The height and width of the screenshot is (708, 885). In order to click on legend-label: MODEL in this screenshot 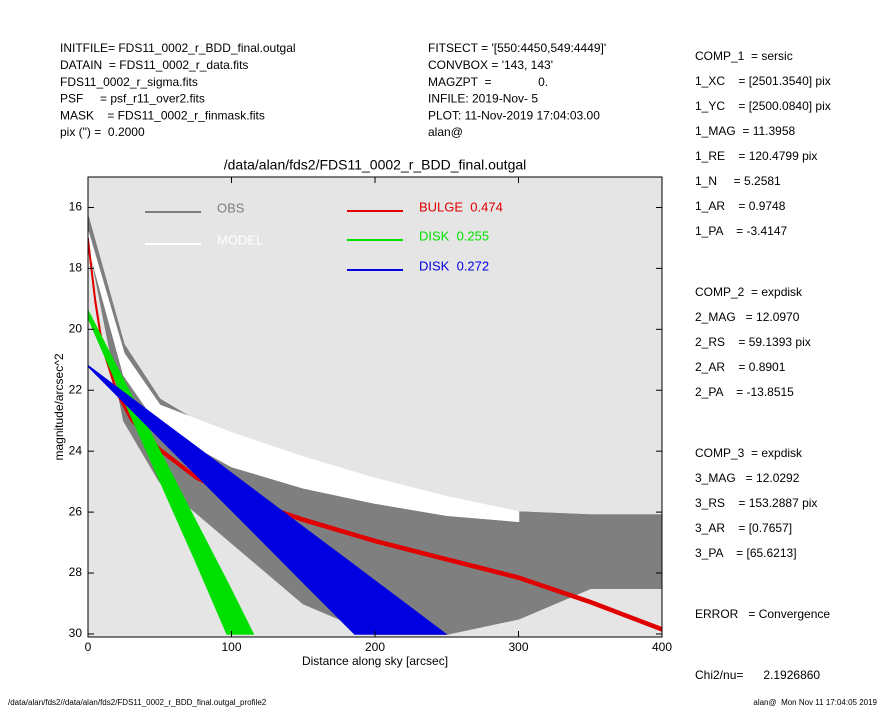, I will do `click(240, 239)`.